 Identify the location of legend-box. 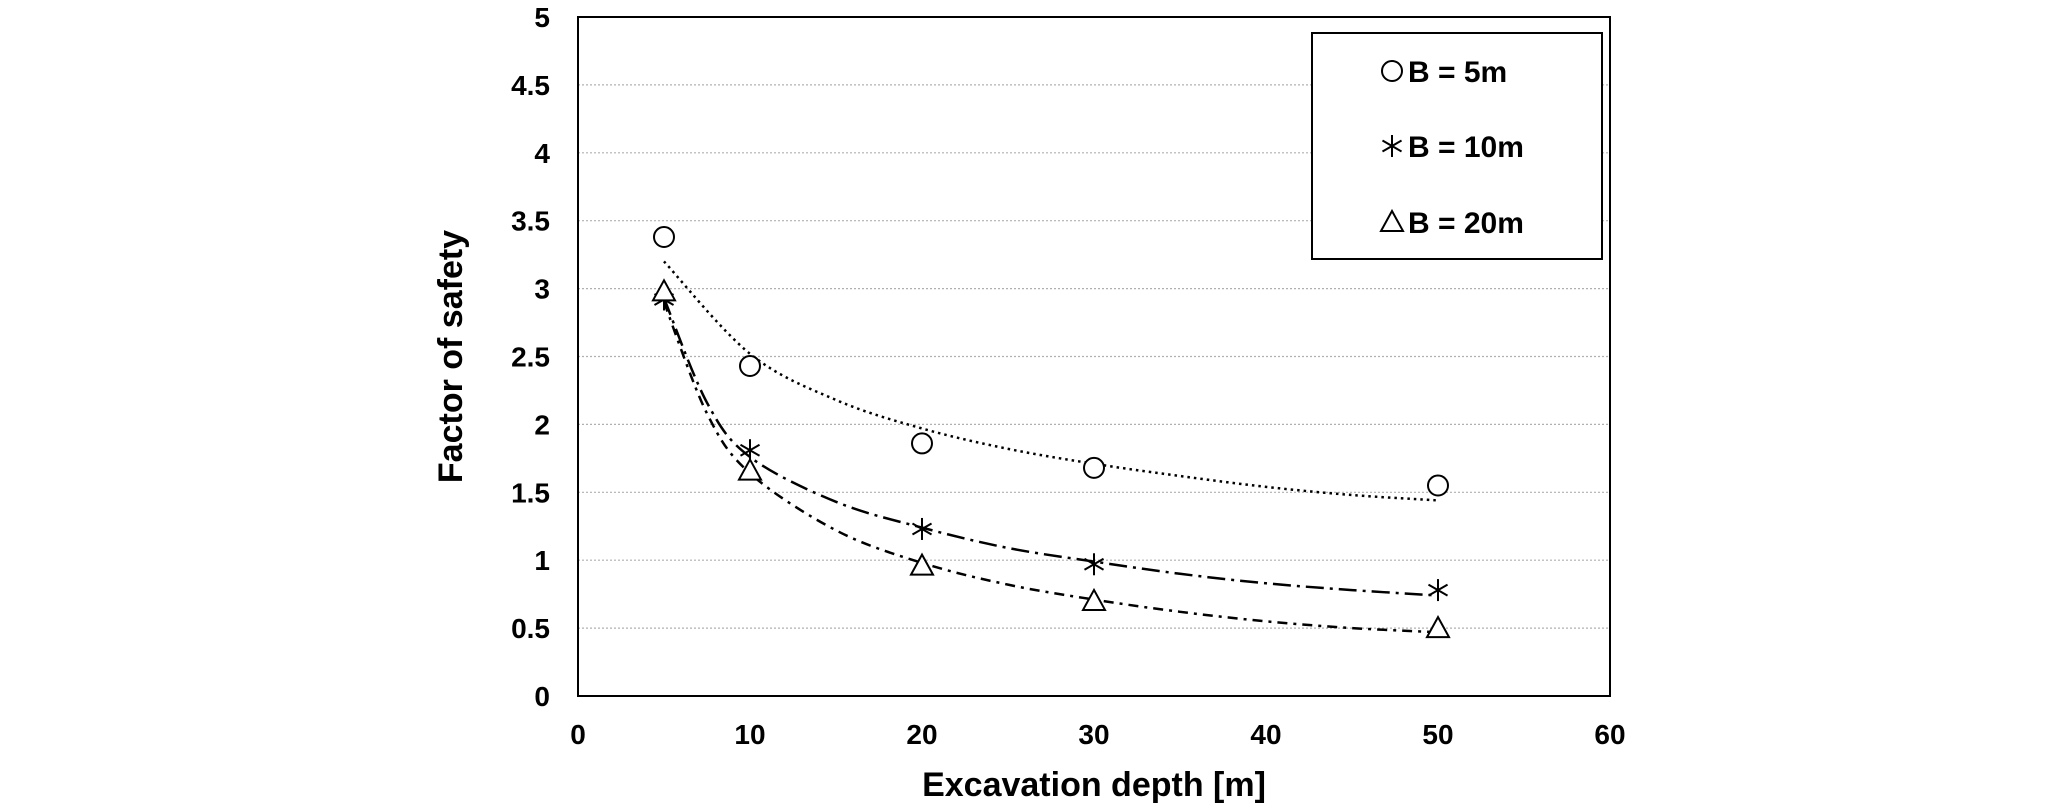
(1457, 146).